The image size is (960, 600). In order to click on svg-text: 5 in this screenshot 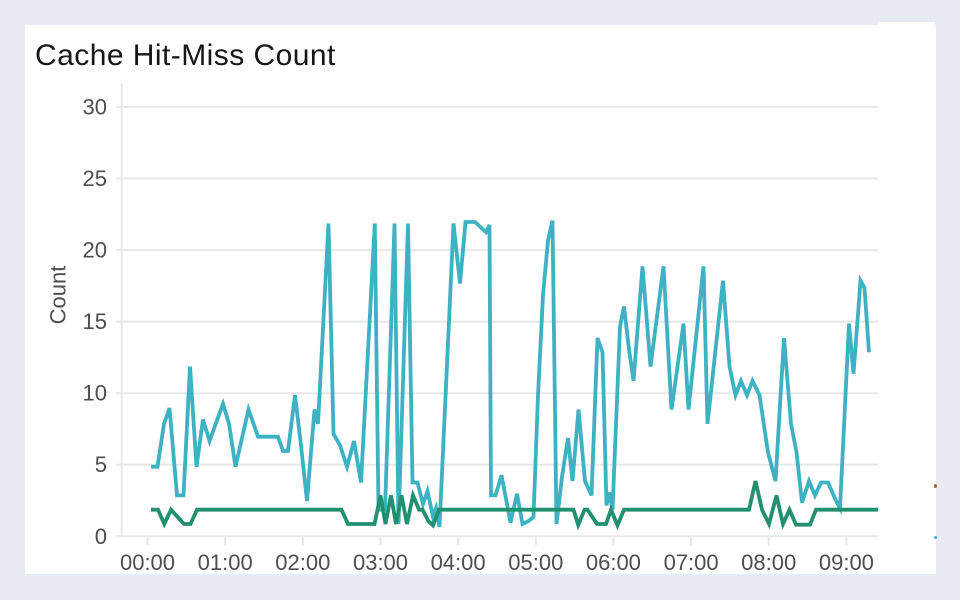, I will do `click(101, 464)`.